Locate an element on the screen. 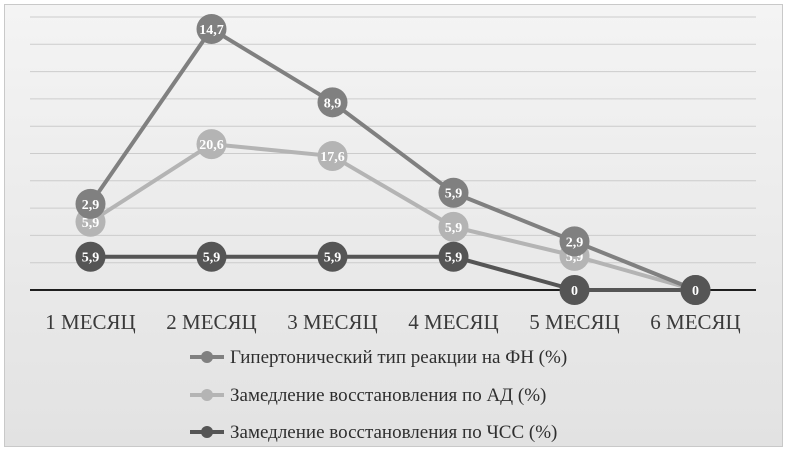  series-line is located at coordinates (393, 273).